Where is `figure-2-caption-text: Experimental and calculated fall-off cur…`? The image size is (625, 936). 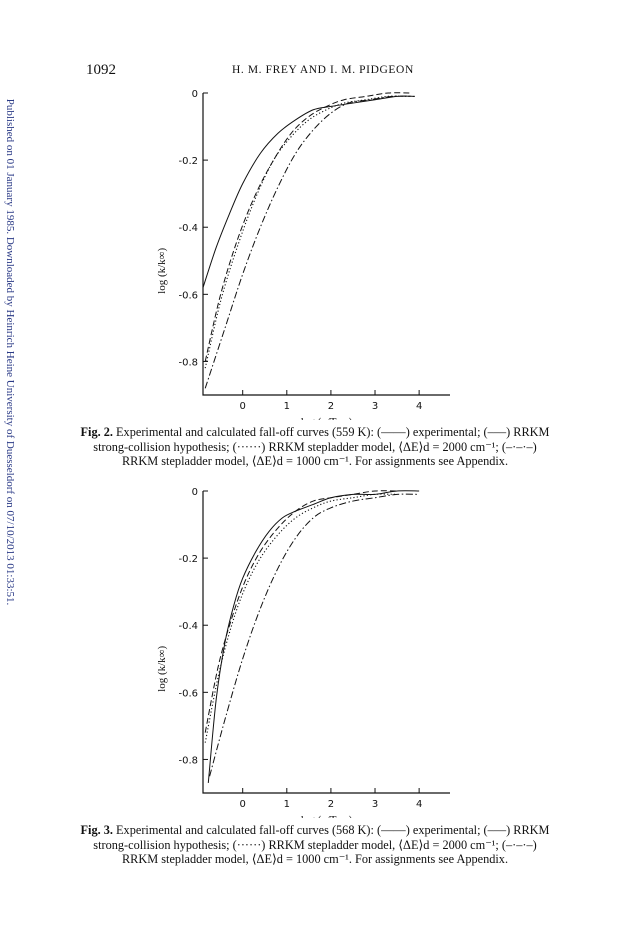
figure-2-caption-text: Experimental and calculated fall-off cur… is located at coordinates (321, 446).